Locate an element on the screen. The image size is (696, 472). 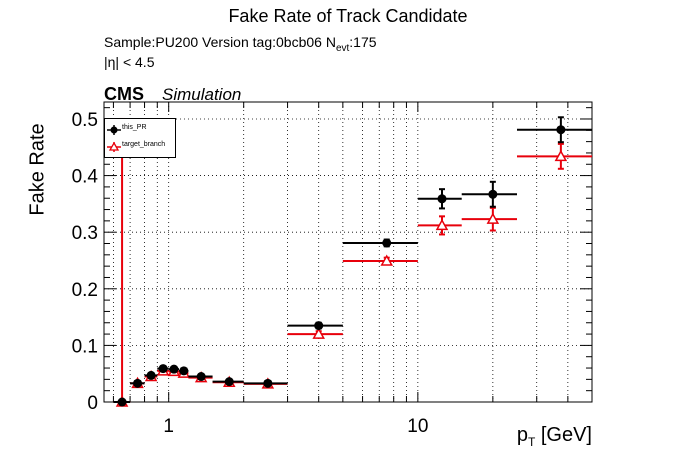
subtitle-text: Sample:PU200 Version tag:0bcb06 N is located at coordinates (220, 42).